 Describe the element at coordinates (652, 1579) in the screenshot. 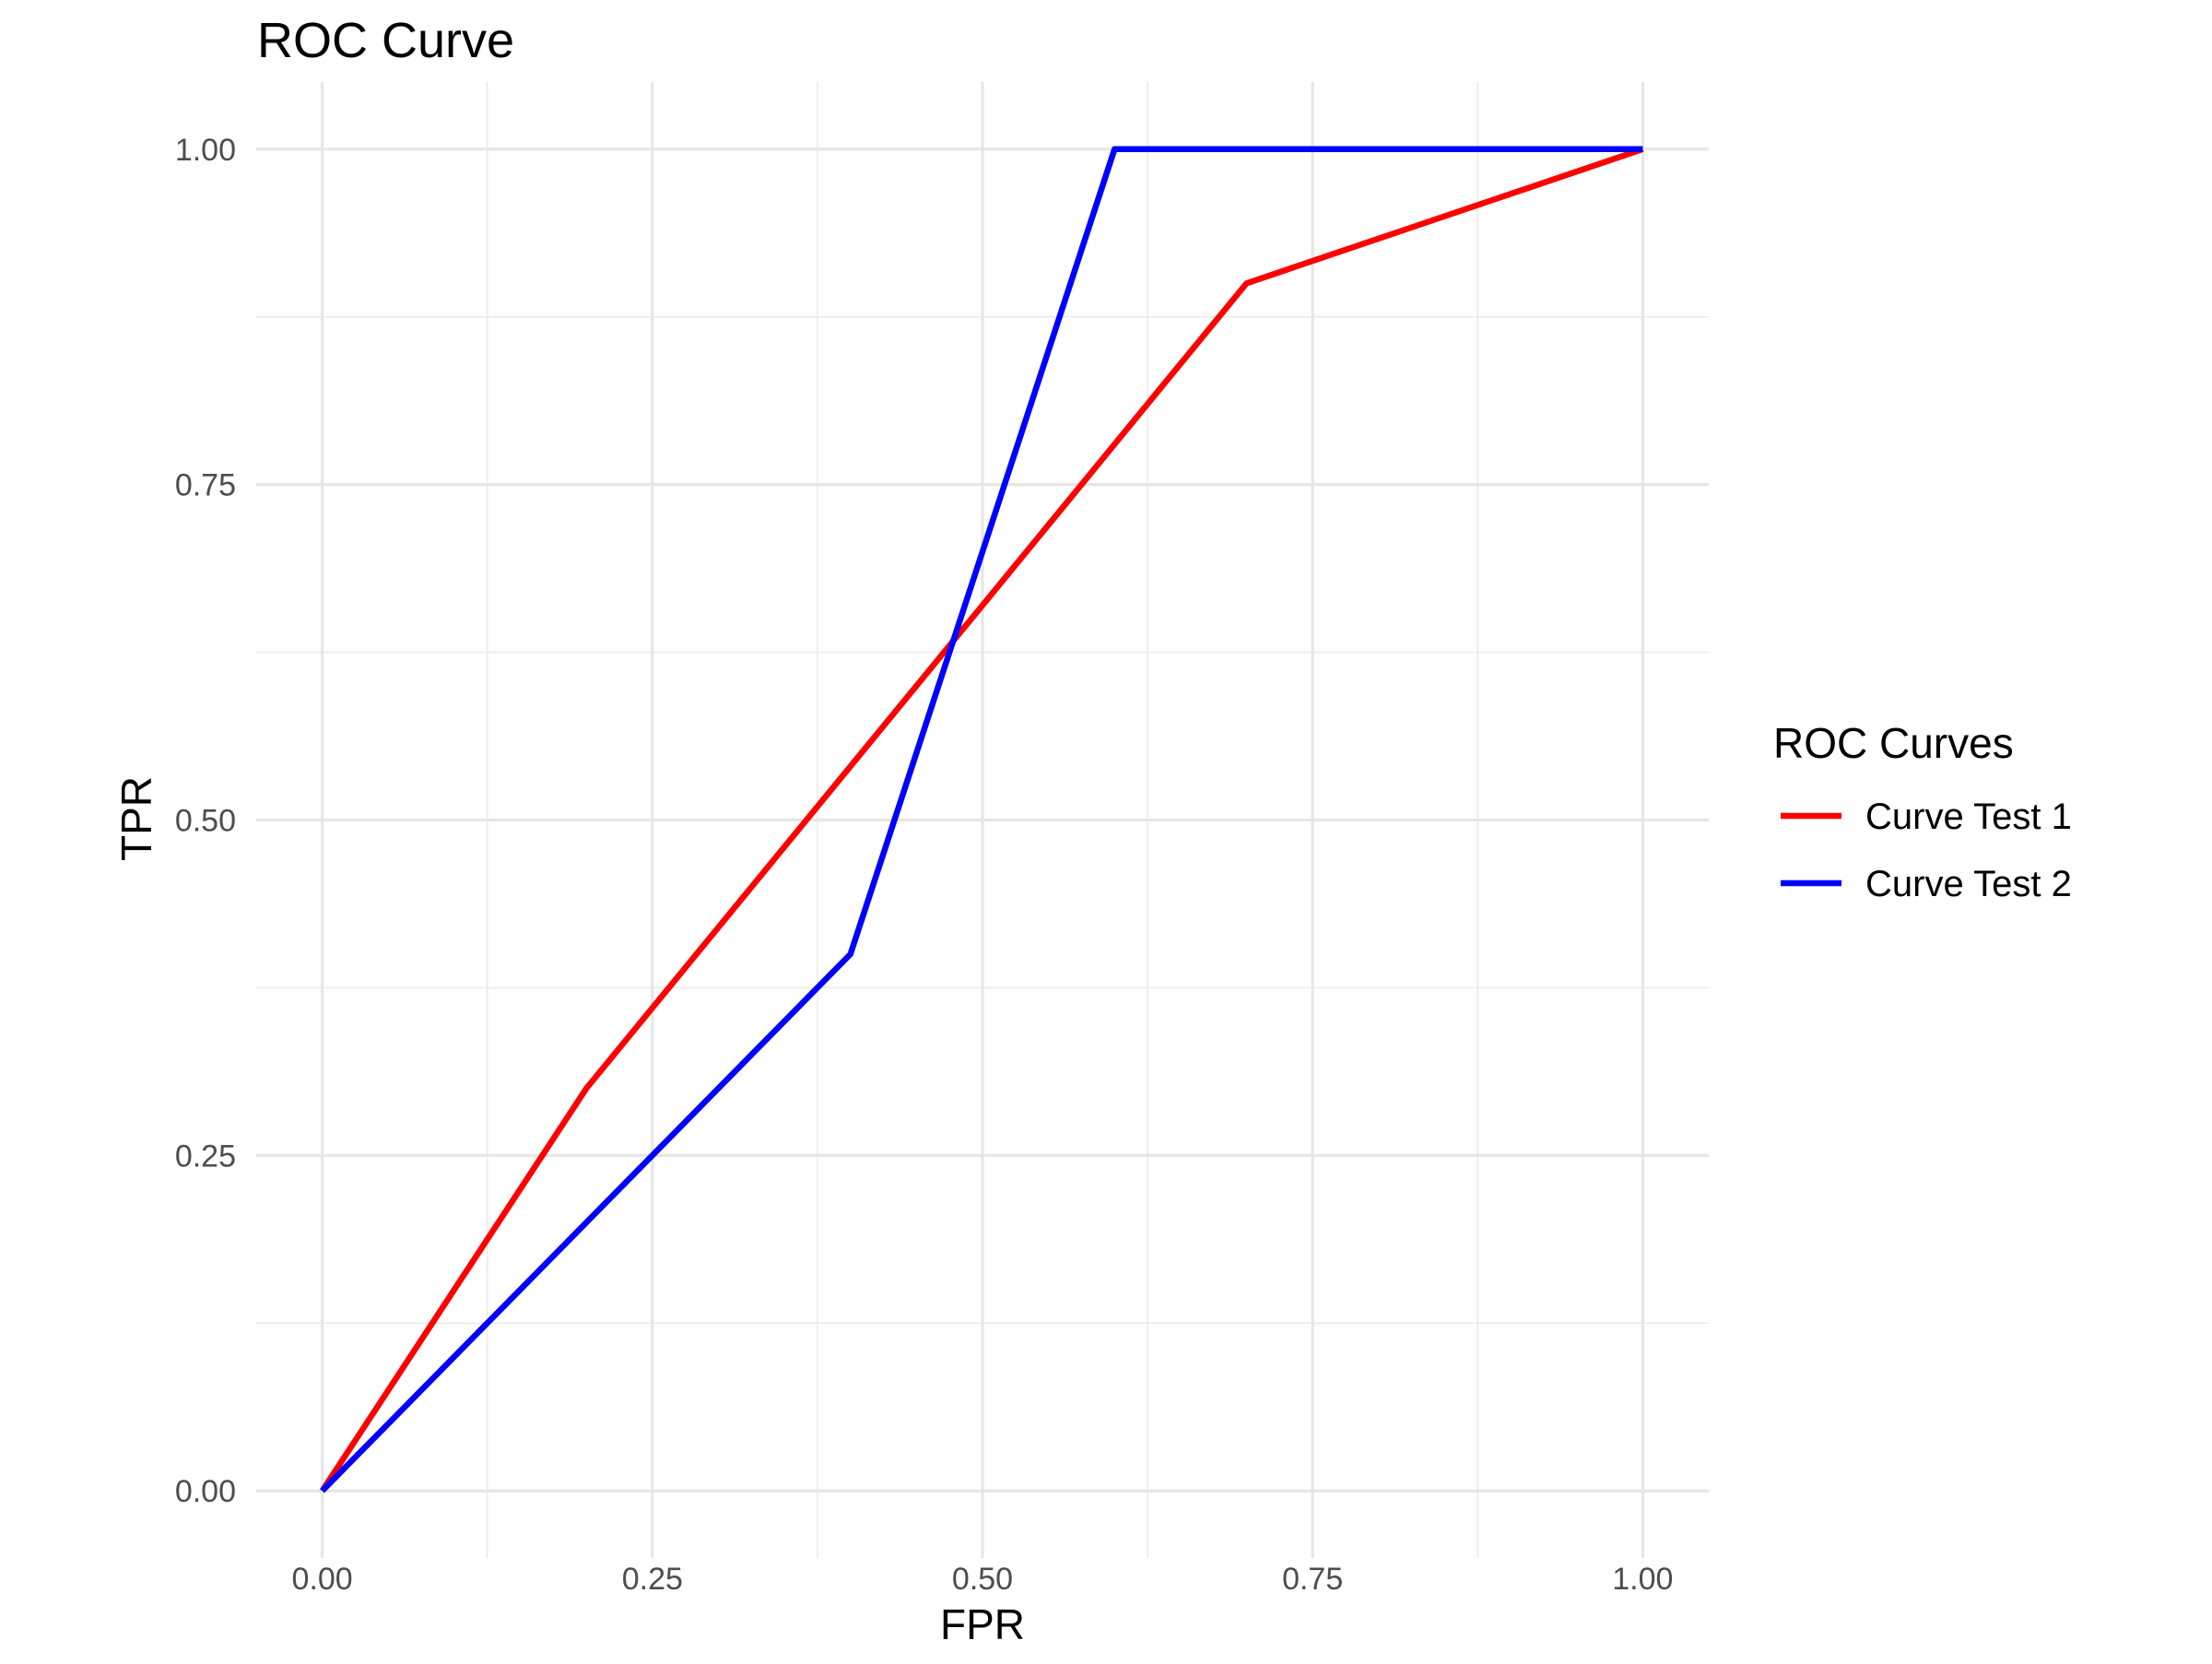

I see `x-tick-label: 0.25` at that location.